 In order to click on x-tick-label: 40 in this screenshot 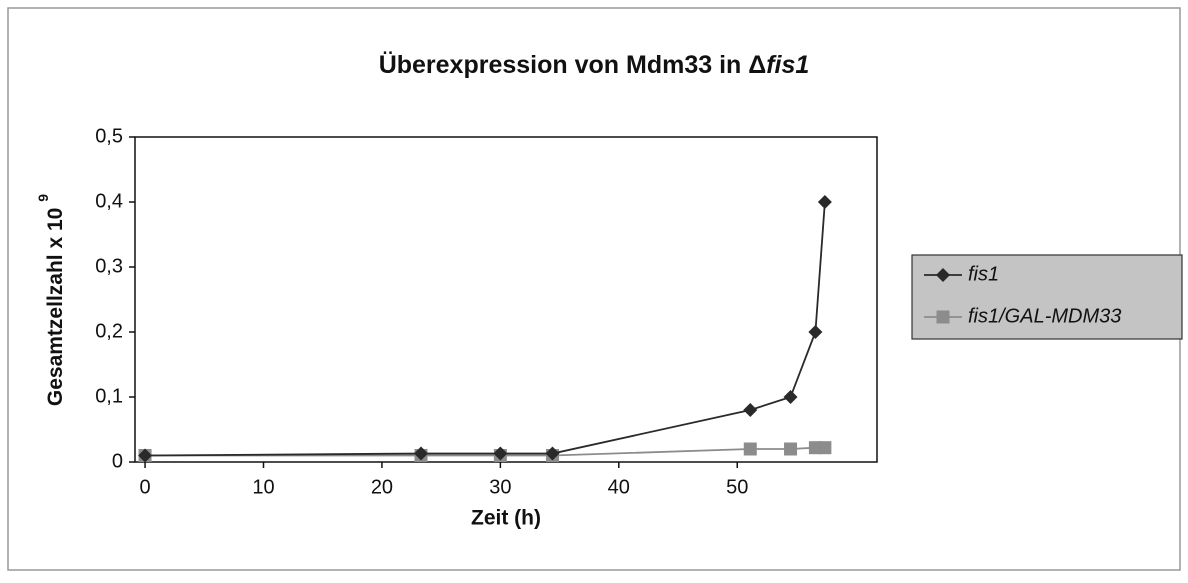, I will do `click(619, 487)`.